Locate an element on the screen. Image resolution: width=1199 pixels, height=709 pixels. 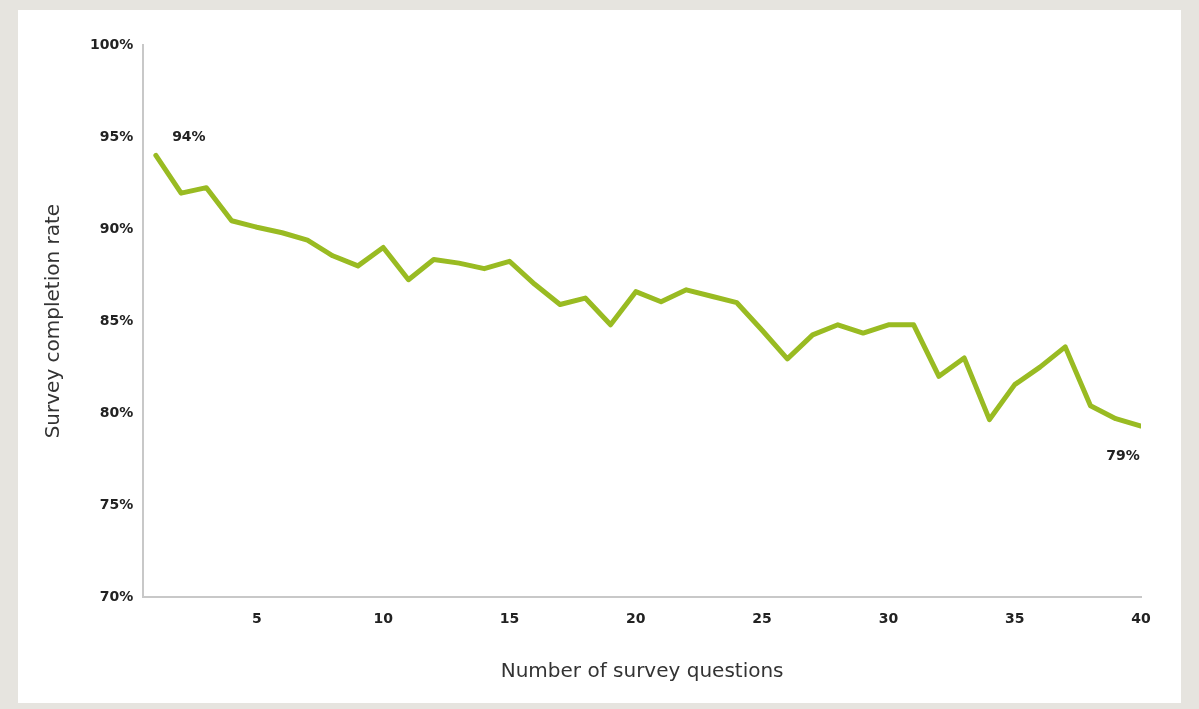
x-tick-label: 25 is located at coordinates (762, 618).